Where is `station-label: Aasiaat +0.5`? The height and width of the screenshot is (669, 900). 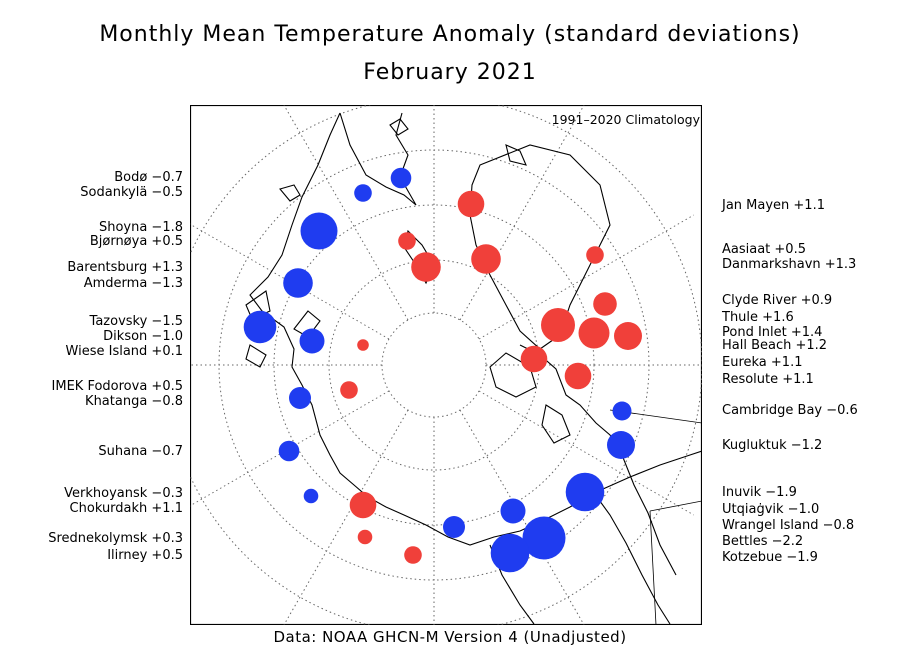
station-label: Aasiaat +0.5 is located at coordinates (764, 249).